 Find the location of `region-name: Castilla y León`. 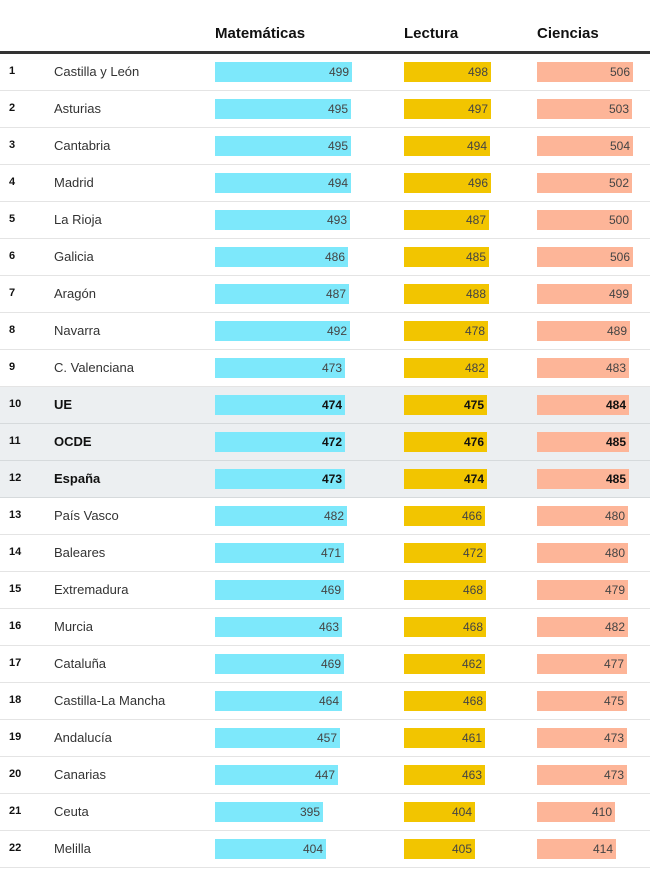

region-name: Castilla y León is located at coordinates (97, 71).